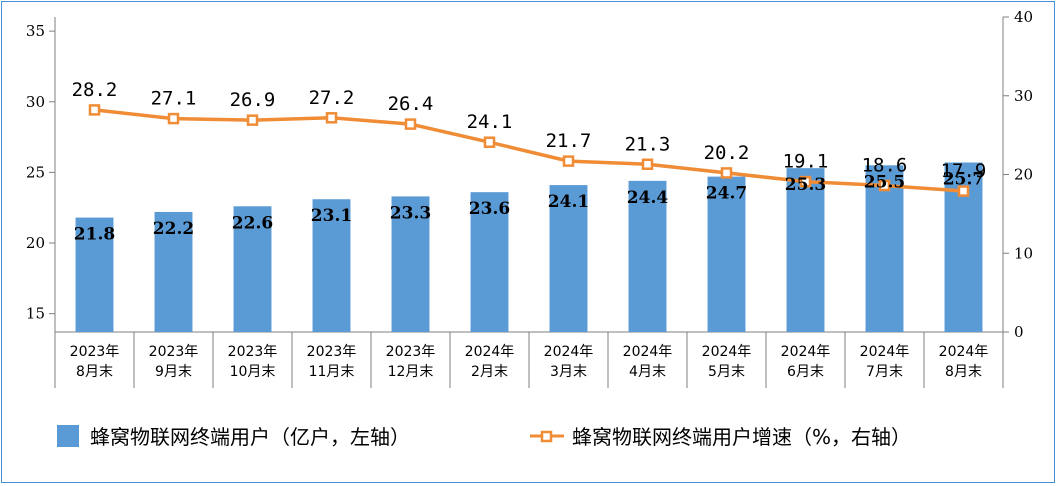  I want to click on left-axis-tick-label: 35, so click(35, 31).